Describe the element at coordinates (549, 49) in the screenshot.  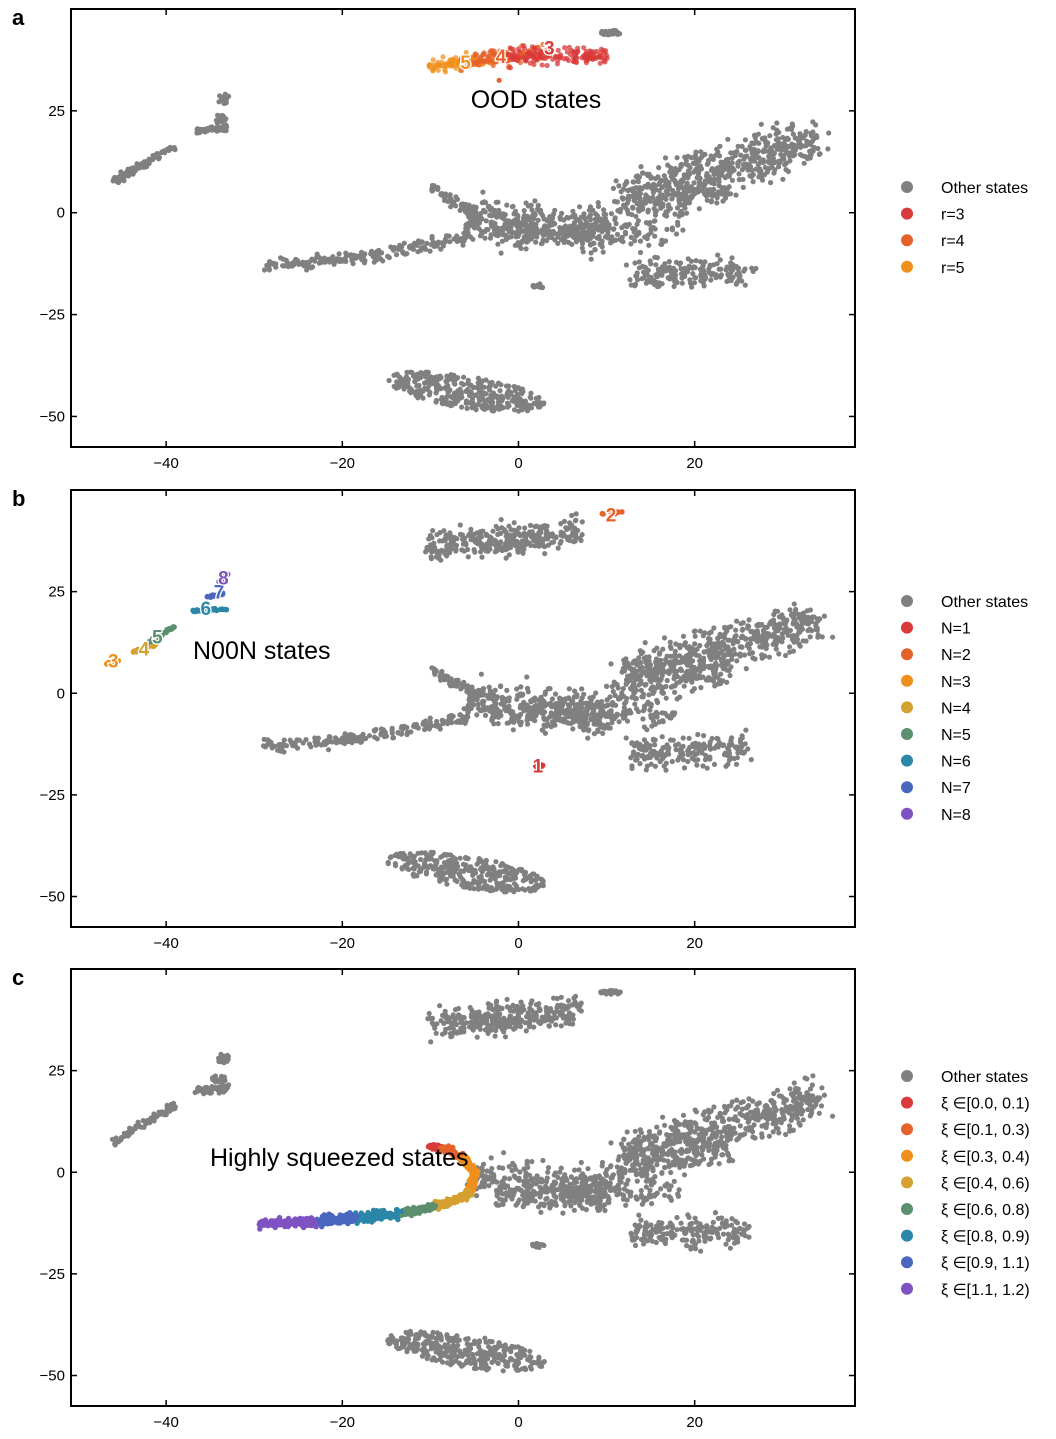
I see `marker-label-r=3: 3` at that location.